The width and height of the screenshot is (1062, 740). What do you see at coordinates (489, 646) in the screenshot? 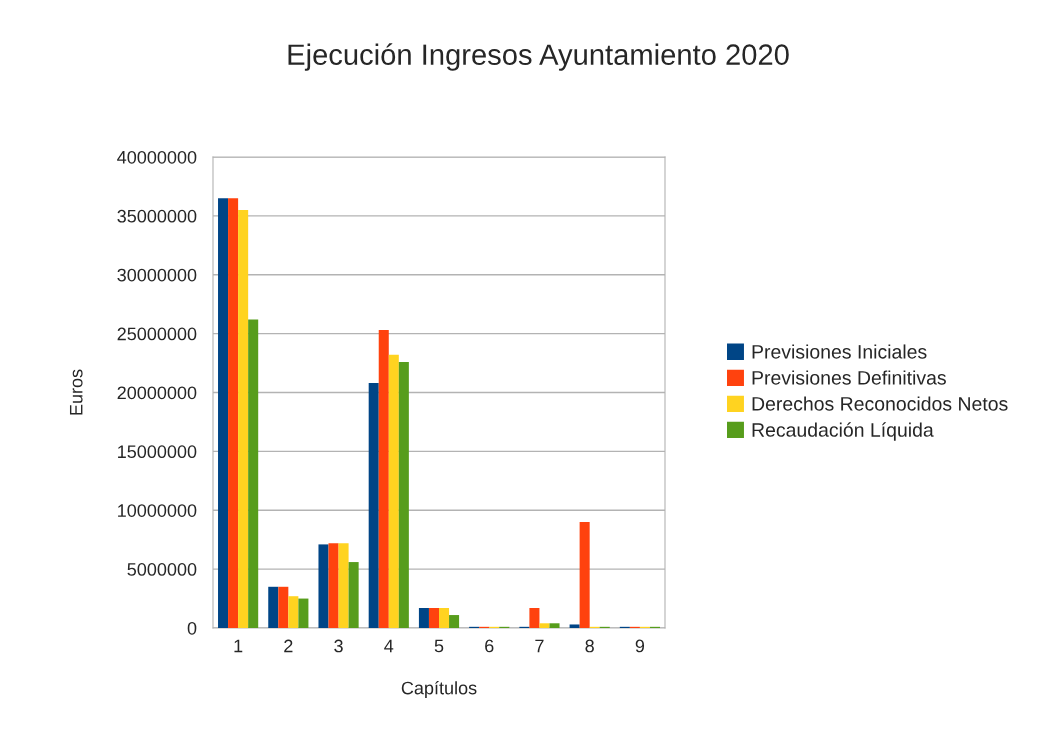
I see `x-tick-label: 6` at bounding box center [489, 646].